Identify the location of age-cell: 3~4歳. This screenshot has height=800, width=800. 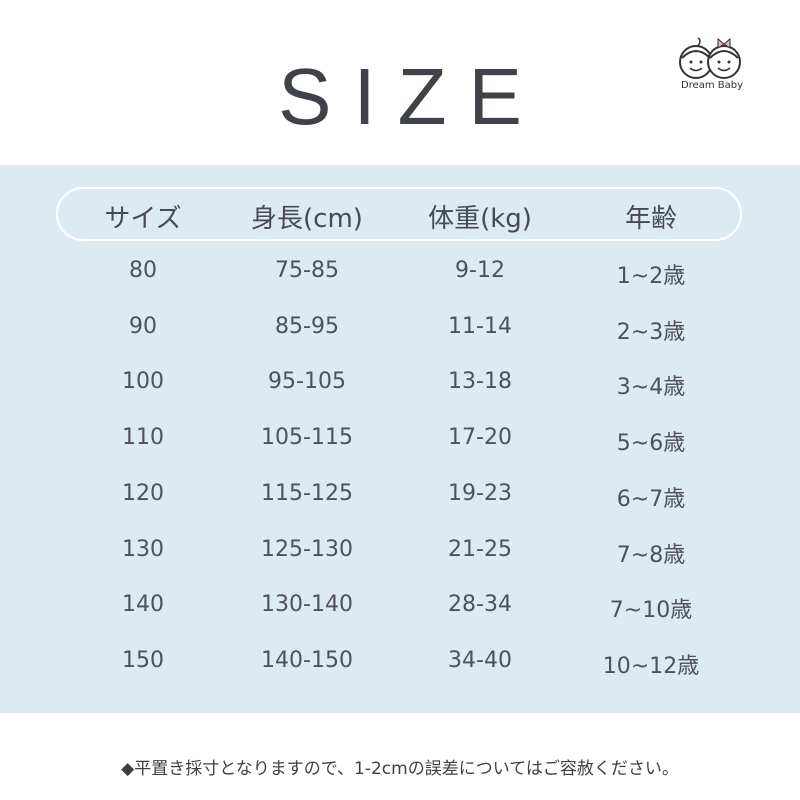
(651, 388).